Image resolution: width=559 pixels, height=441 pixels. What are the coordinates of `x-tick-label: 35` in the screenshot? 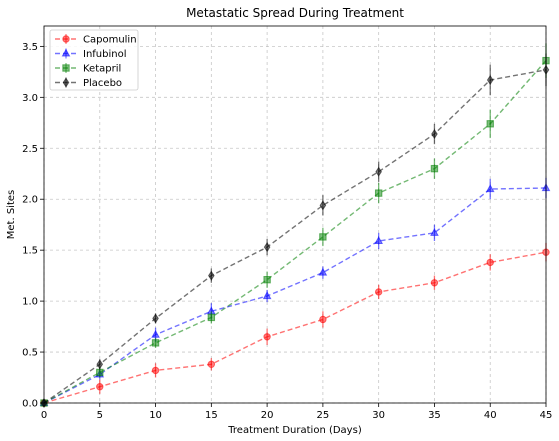 It's located at (434, 415).